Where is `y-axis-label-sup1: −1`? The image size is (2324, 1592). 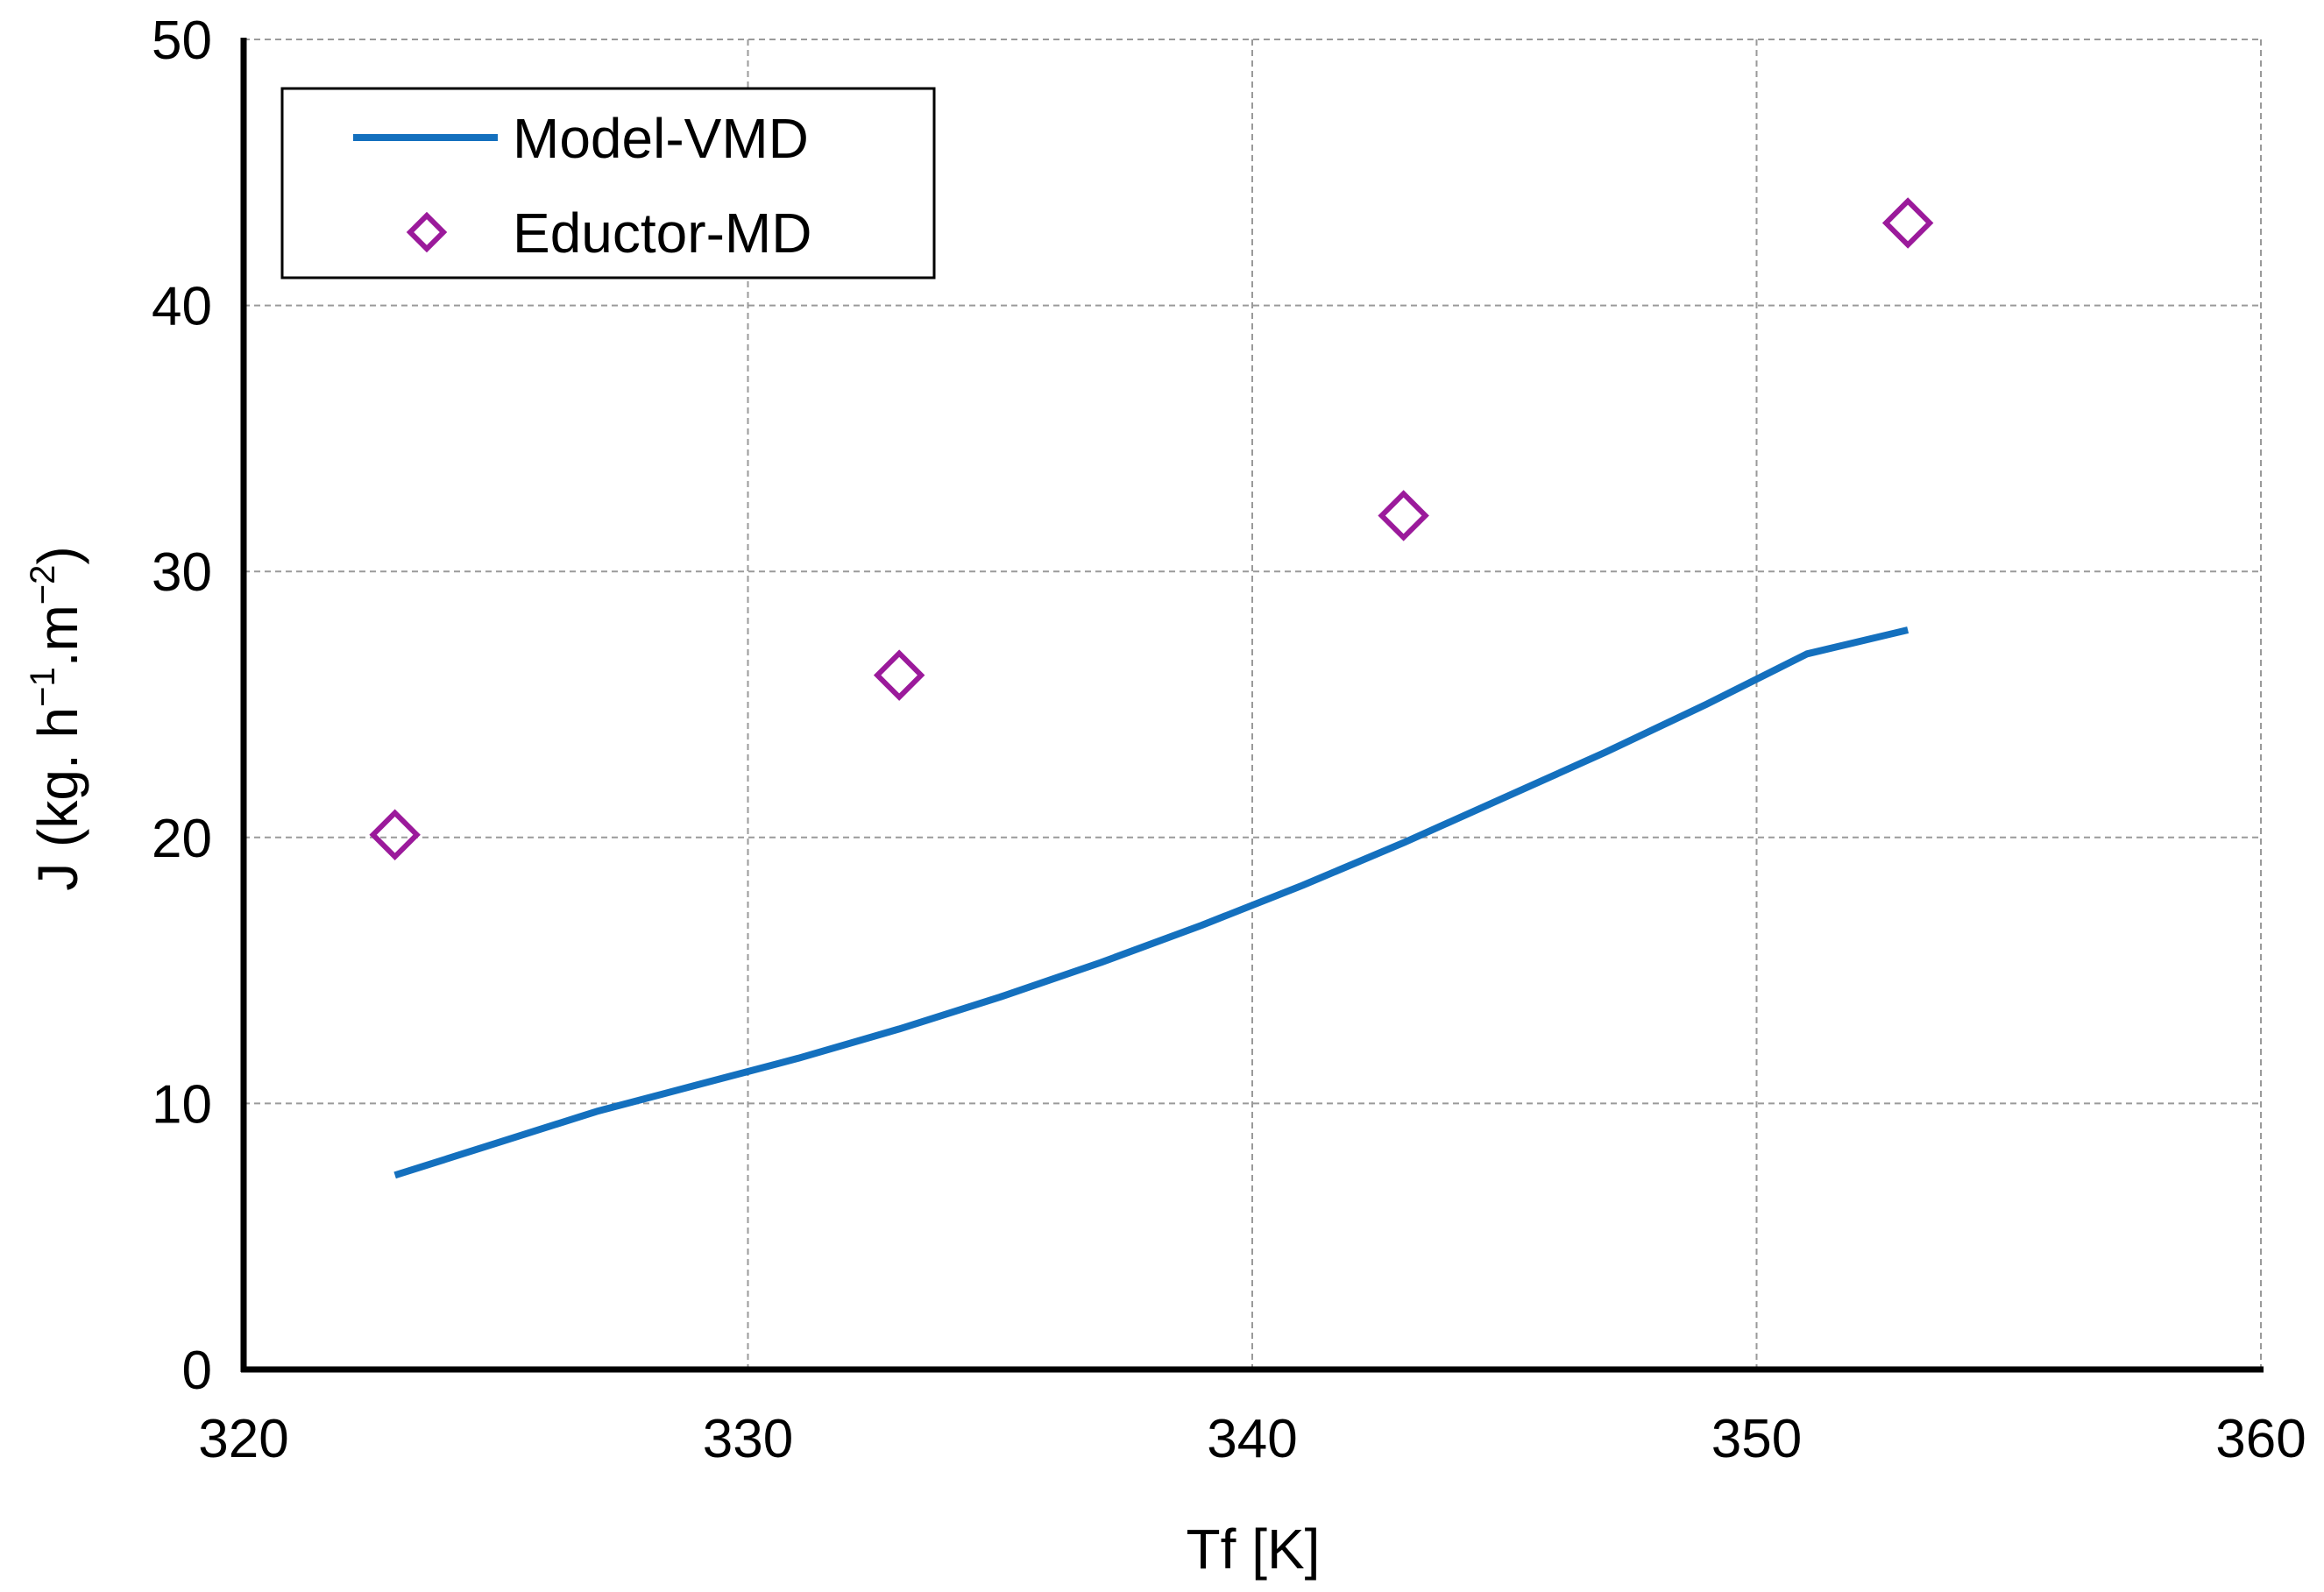 y-axis-label-sup1: −1 is located at coordinates (43, 687).